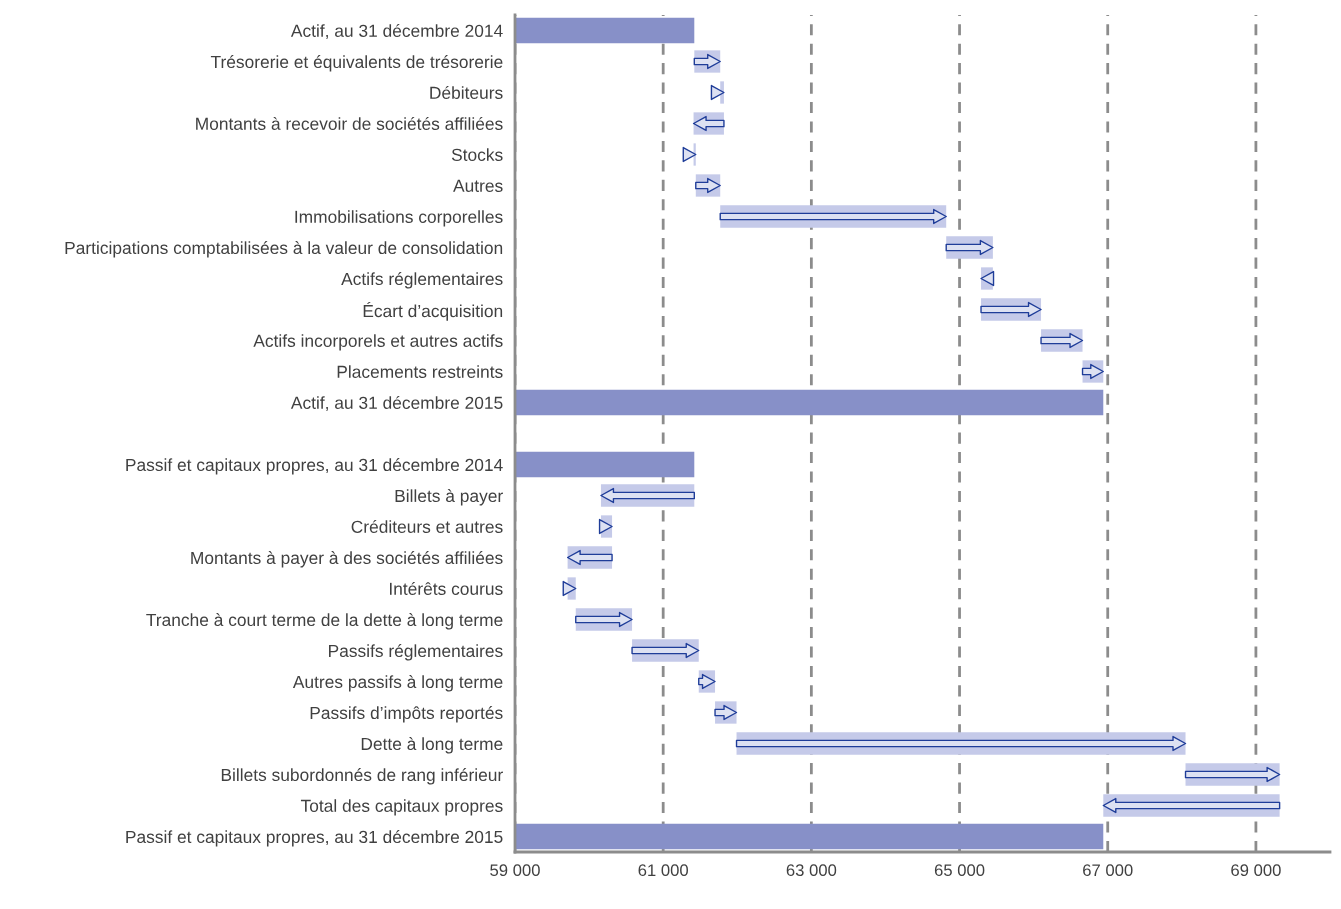  I want to click on y-tick-label: Actif, au 31 décembre 2015, so click(396, 404).